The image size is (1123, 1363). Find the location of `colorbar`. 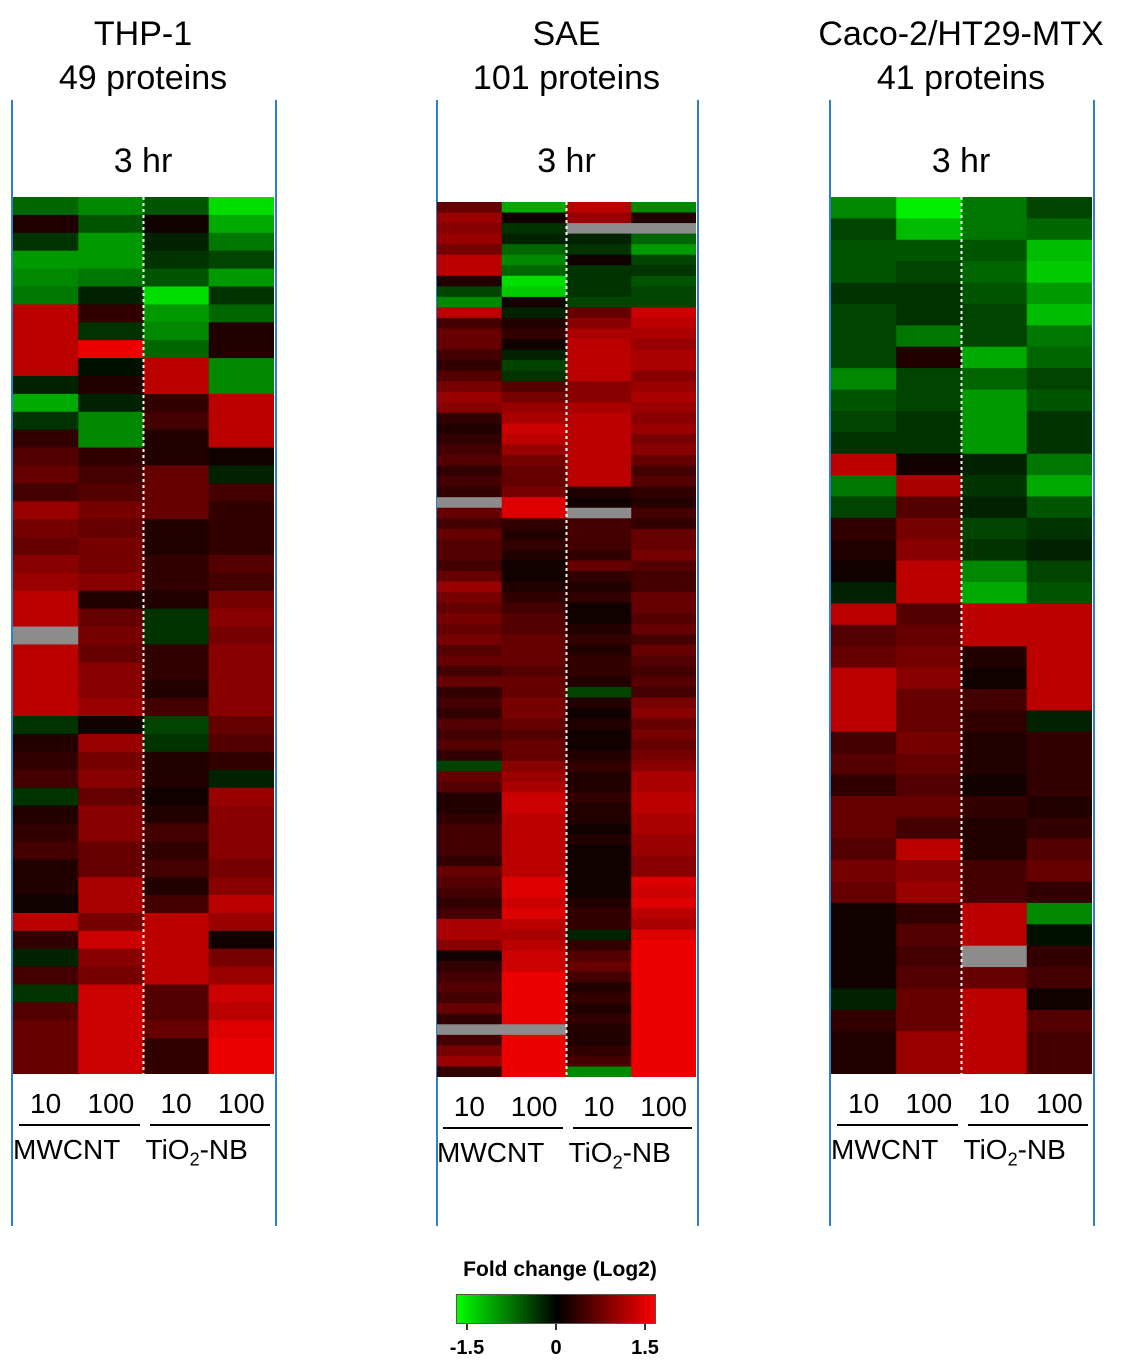

colorbar is located at coordinates (556, 1309).